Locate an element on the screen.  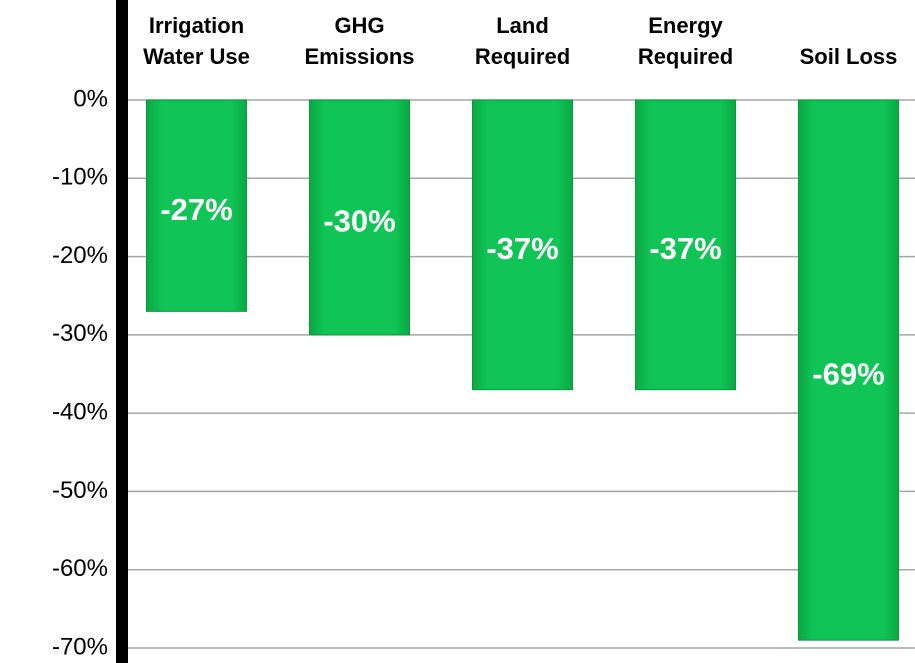
y-tick-label: -10% is located at coordinates (80, 177).